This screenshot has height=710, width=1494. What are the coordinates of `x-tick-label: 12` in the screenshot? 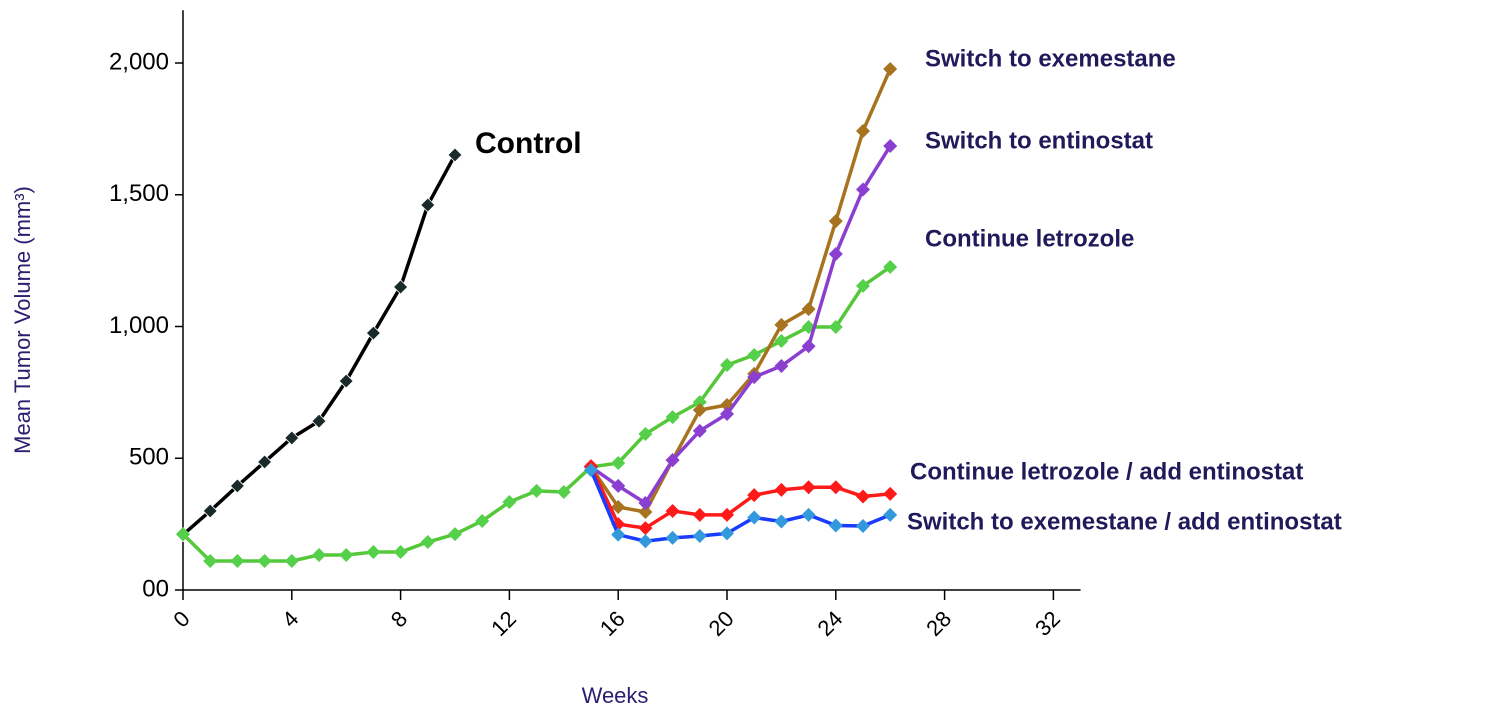 It's located at (503, 623).